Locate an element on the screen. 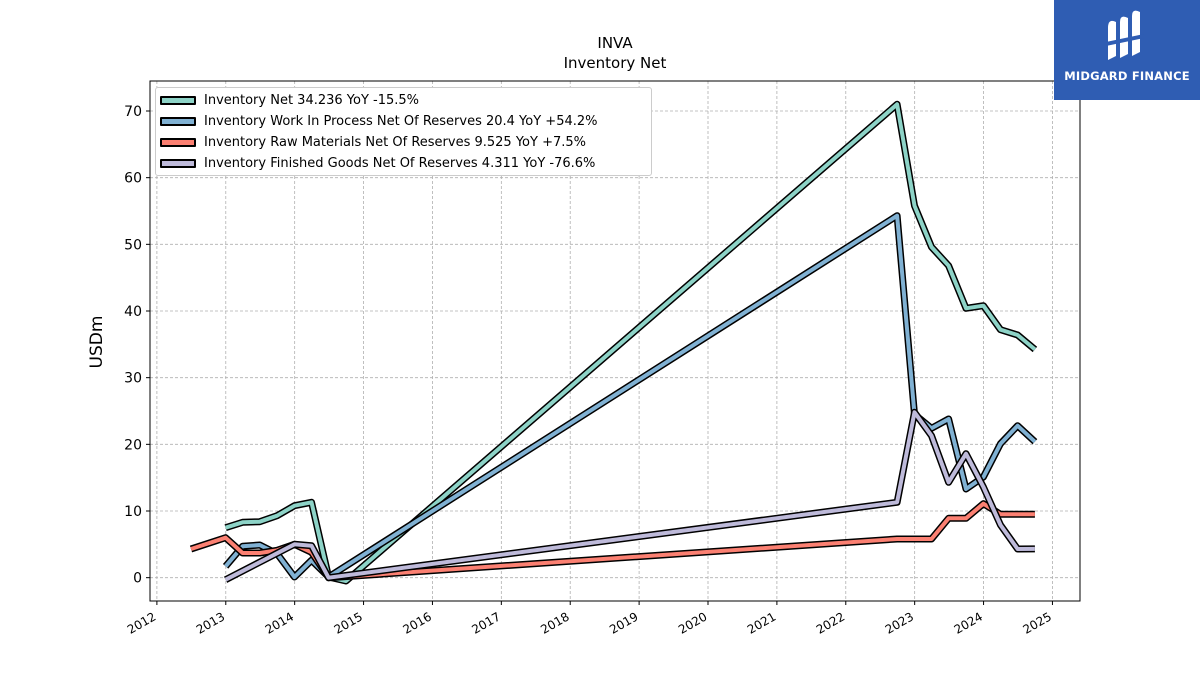 This screenshot has height=675, width=1200. y-tick-label: 10 is located at coordinates (133, 512).